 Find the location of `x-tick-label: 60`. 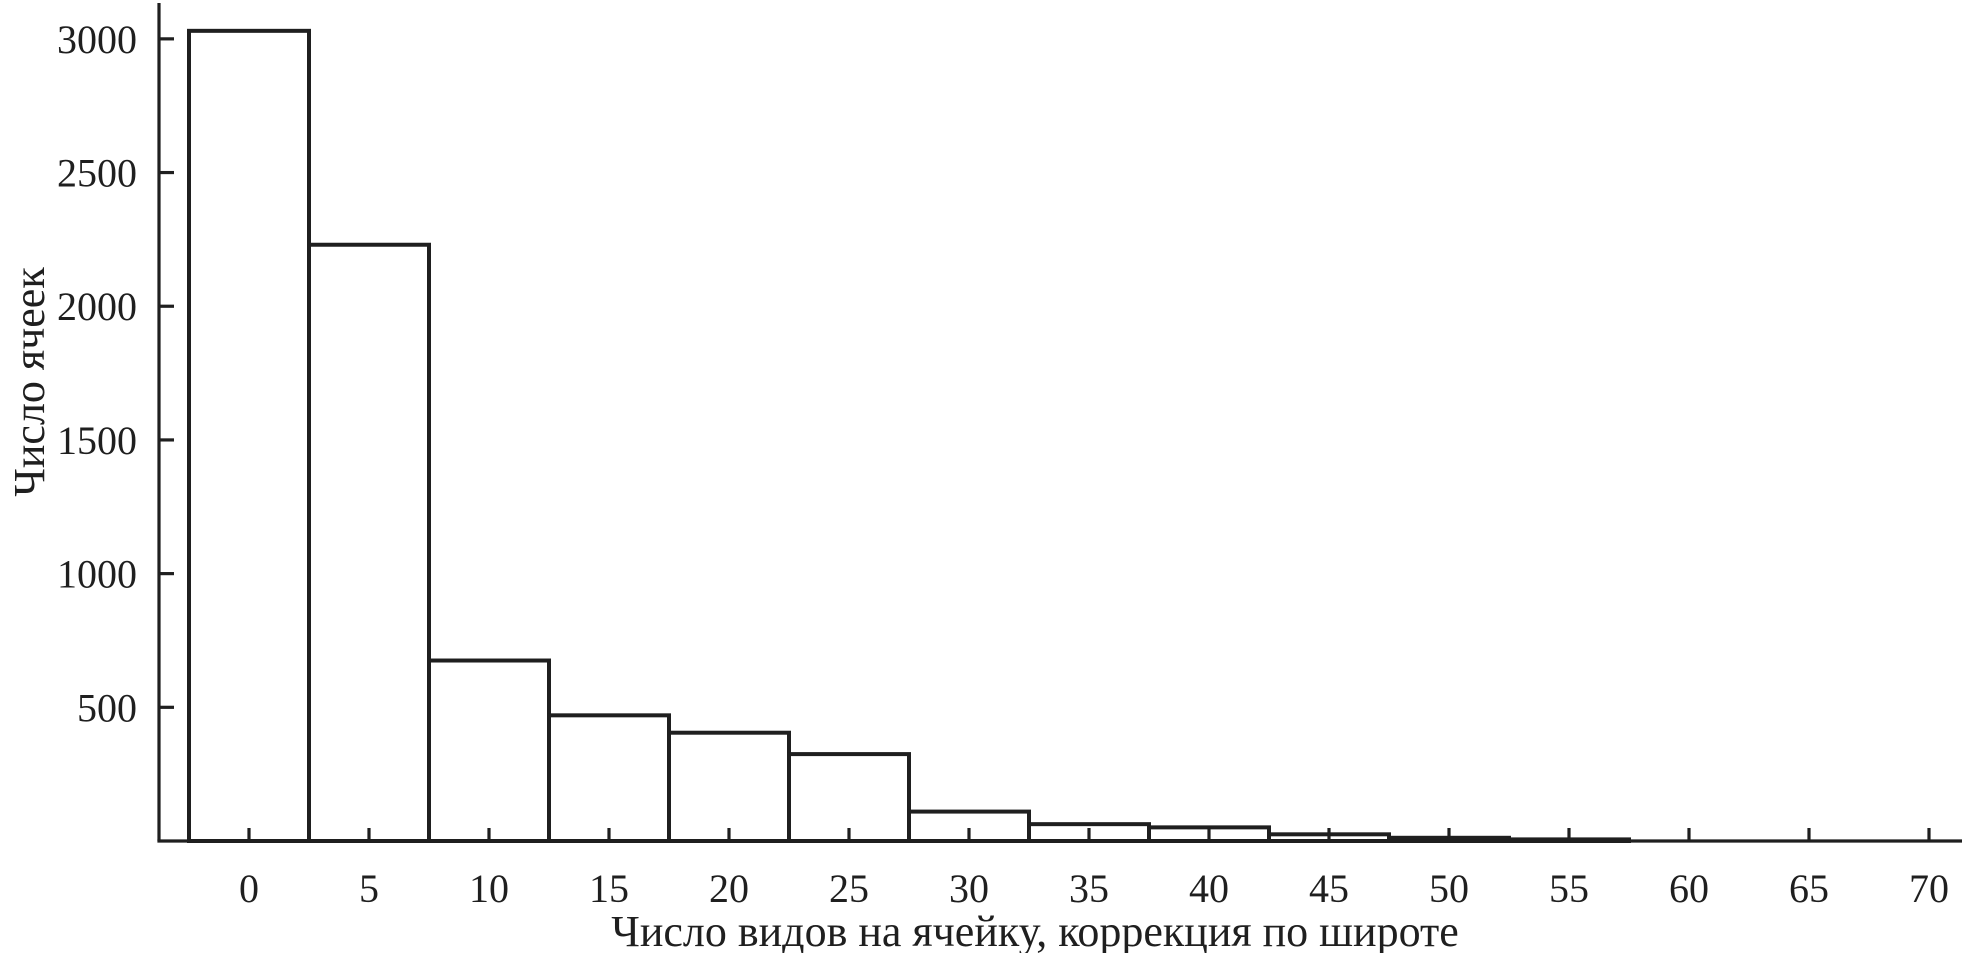

x-tick-label: 60 is located at coordinates (1689, 888).